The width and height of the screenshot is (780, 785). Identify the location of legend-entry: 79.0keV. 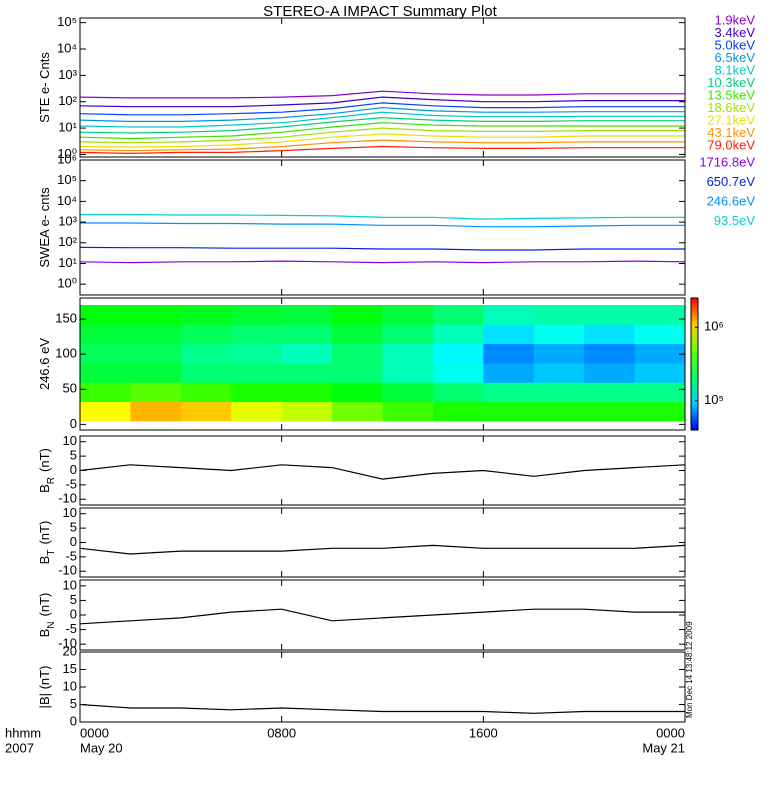
(731, 144).